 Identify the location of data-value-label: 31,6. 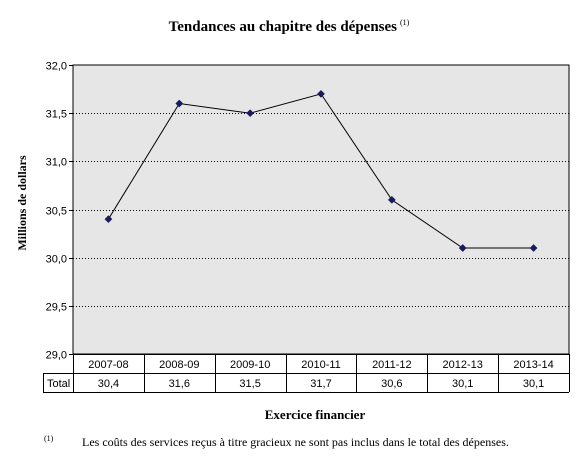
(179, 384).